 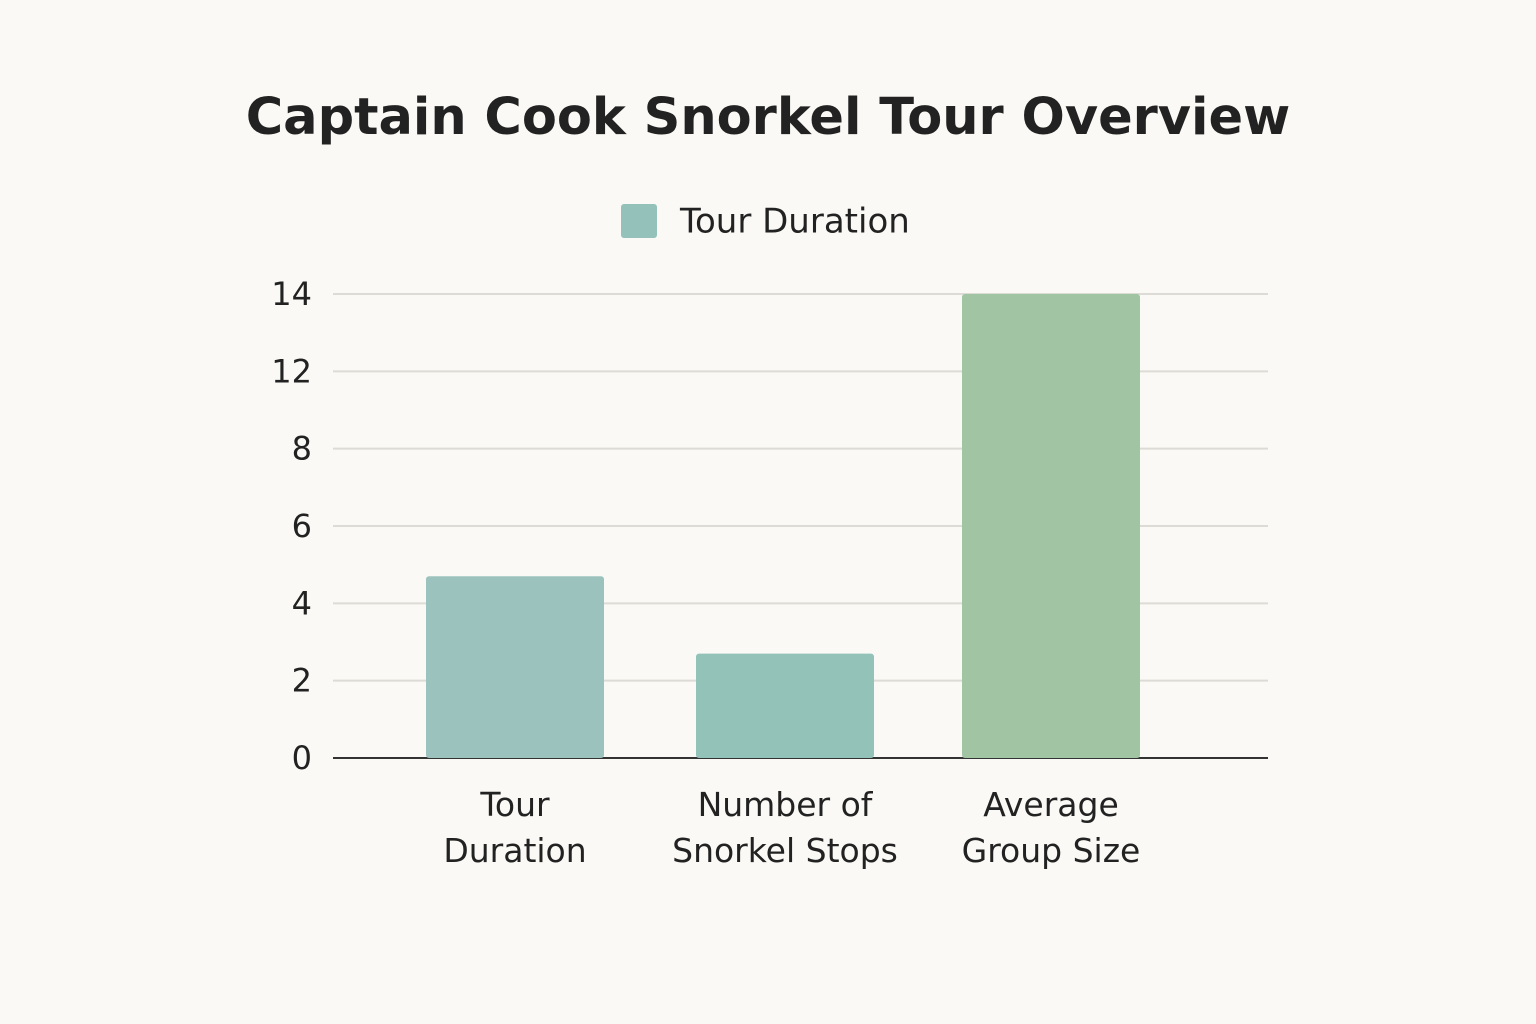 What do you see at coordinates (639, 221) in the screenshot?
I see `legend-swatch` at bounding box center [639, 221].